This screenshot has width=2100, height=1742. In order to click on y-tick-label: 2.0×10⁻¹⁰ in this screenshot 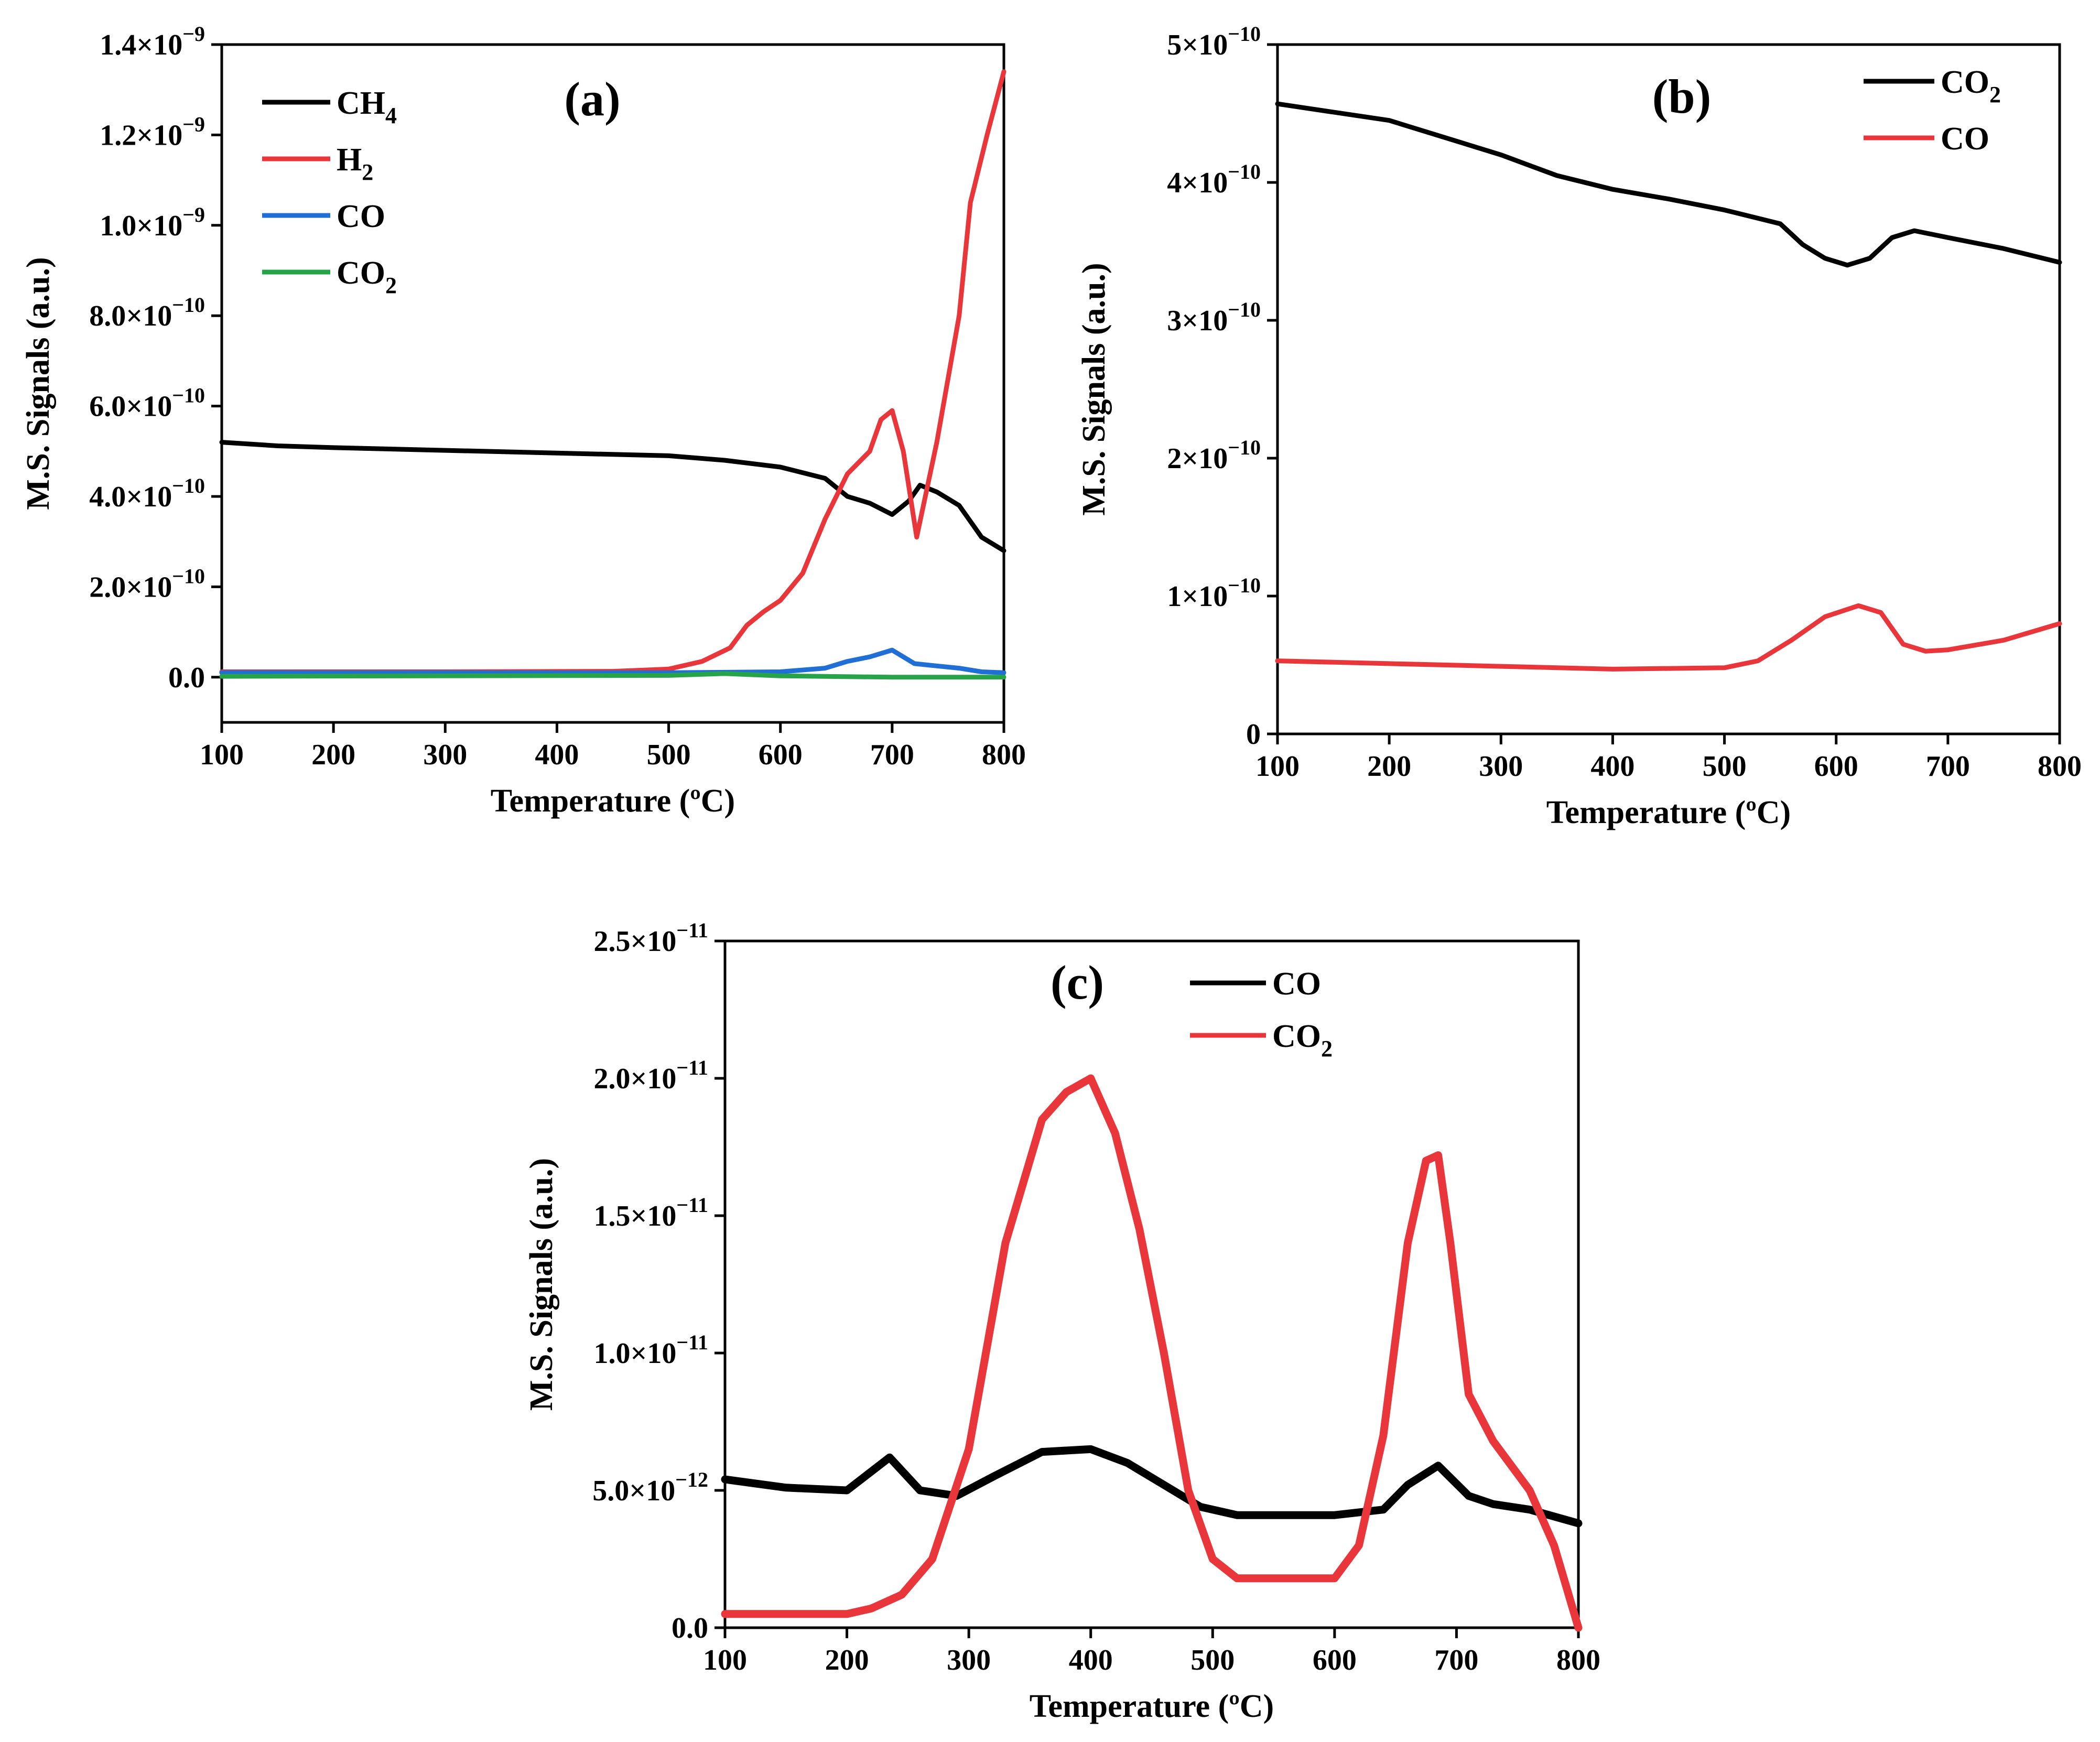, I will do `click(147, 583)`.